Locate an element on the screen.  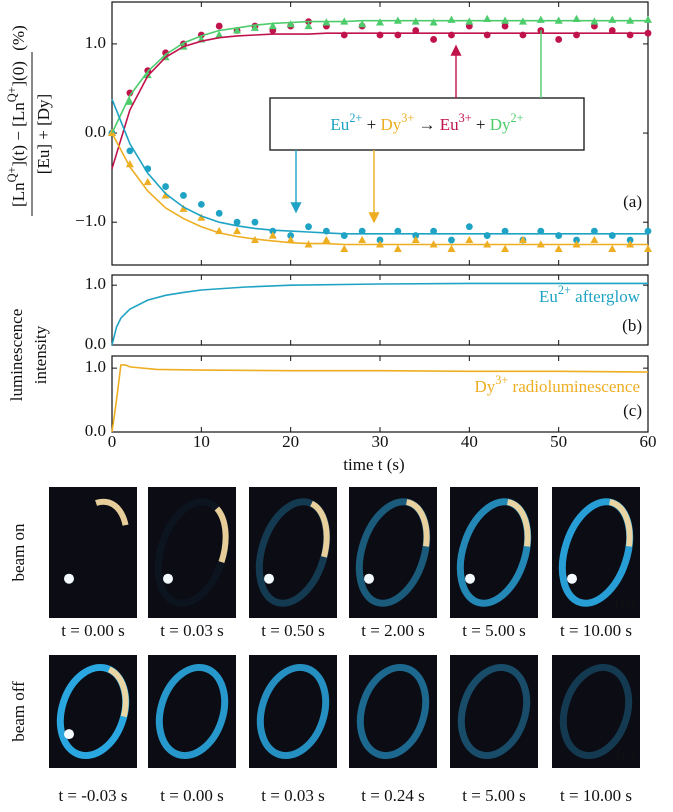
series-label: Eu2+ afterglow is located at coordinates (590, 294).